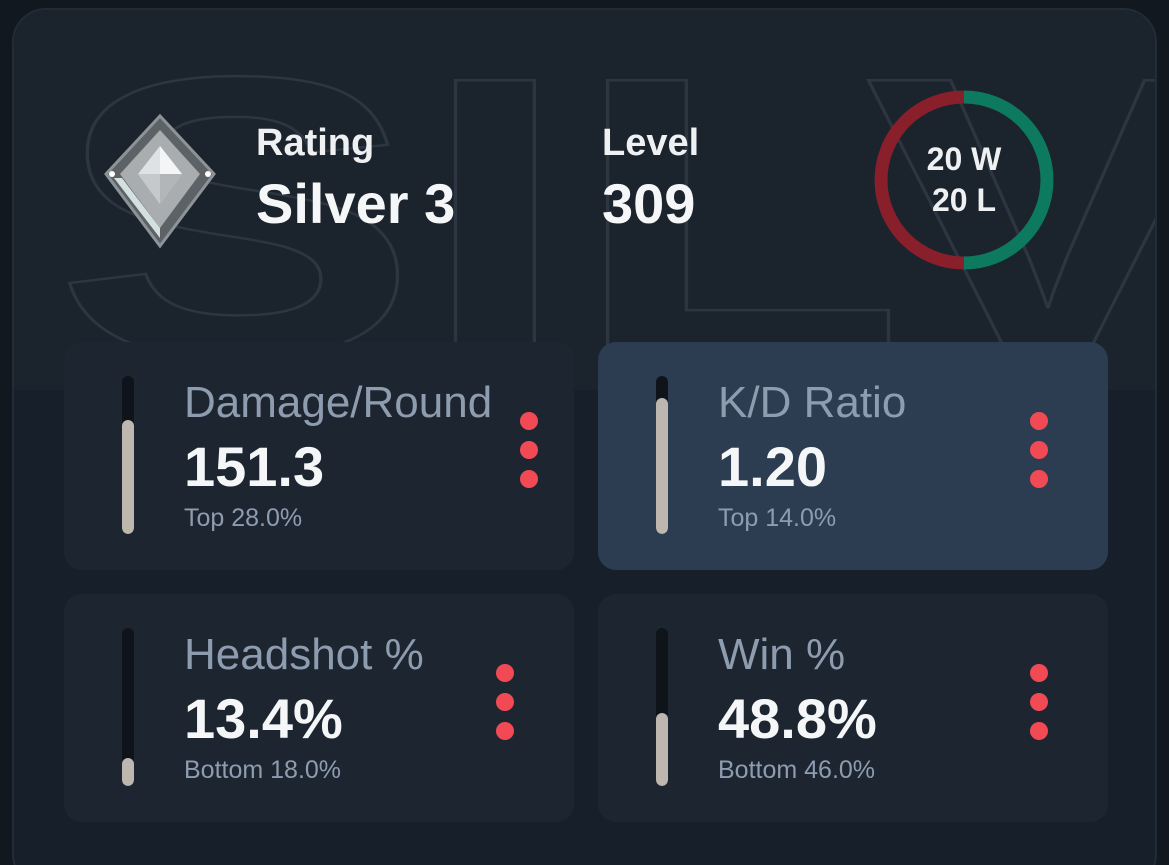 This screenshot has width=1169, height=865. Describe the element at coordinates (263, 770) in the screenshot. I see `stat-percentile: Bottom 18.0%` at that location.